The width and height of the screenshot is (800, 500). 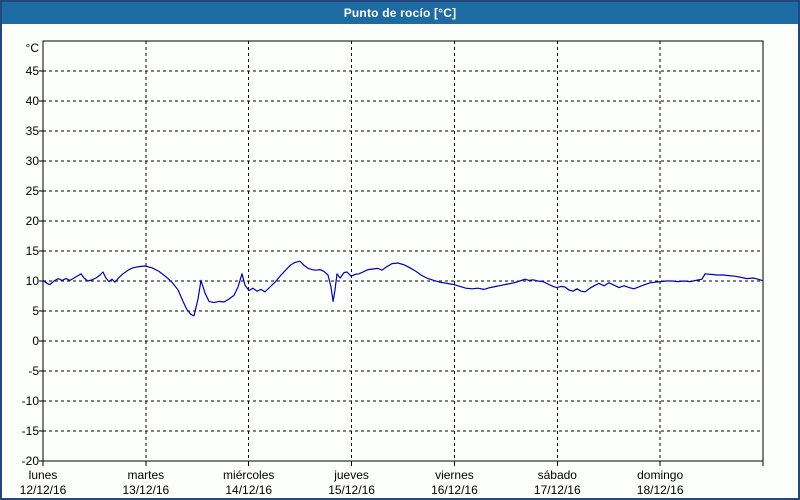 What do you see at coordinates (145, 490) in the screenshot?
I see `x-day-date-label: 13/12/16` at bounding box center [145, 490].